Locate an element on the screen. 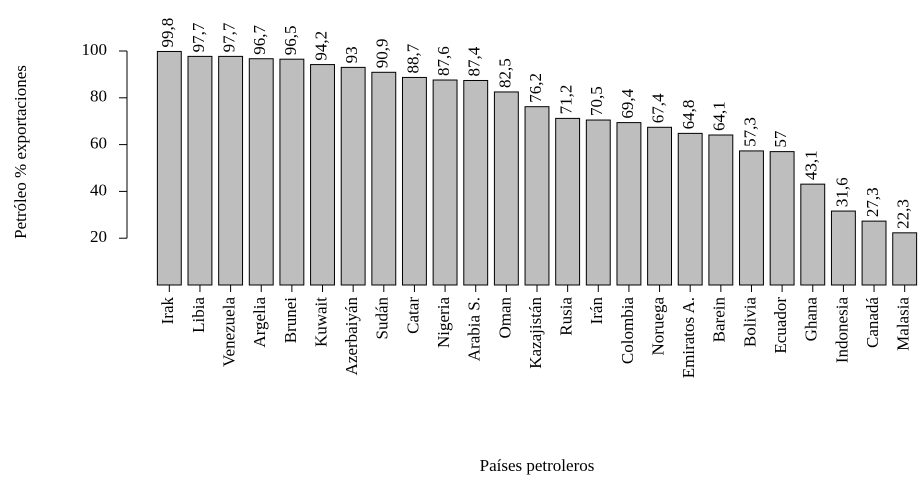 The image size is (923, 481). x-tick-label: Indonesia is located at coordinates (841, 330).